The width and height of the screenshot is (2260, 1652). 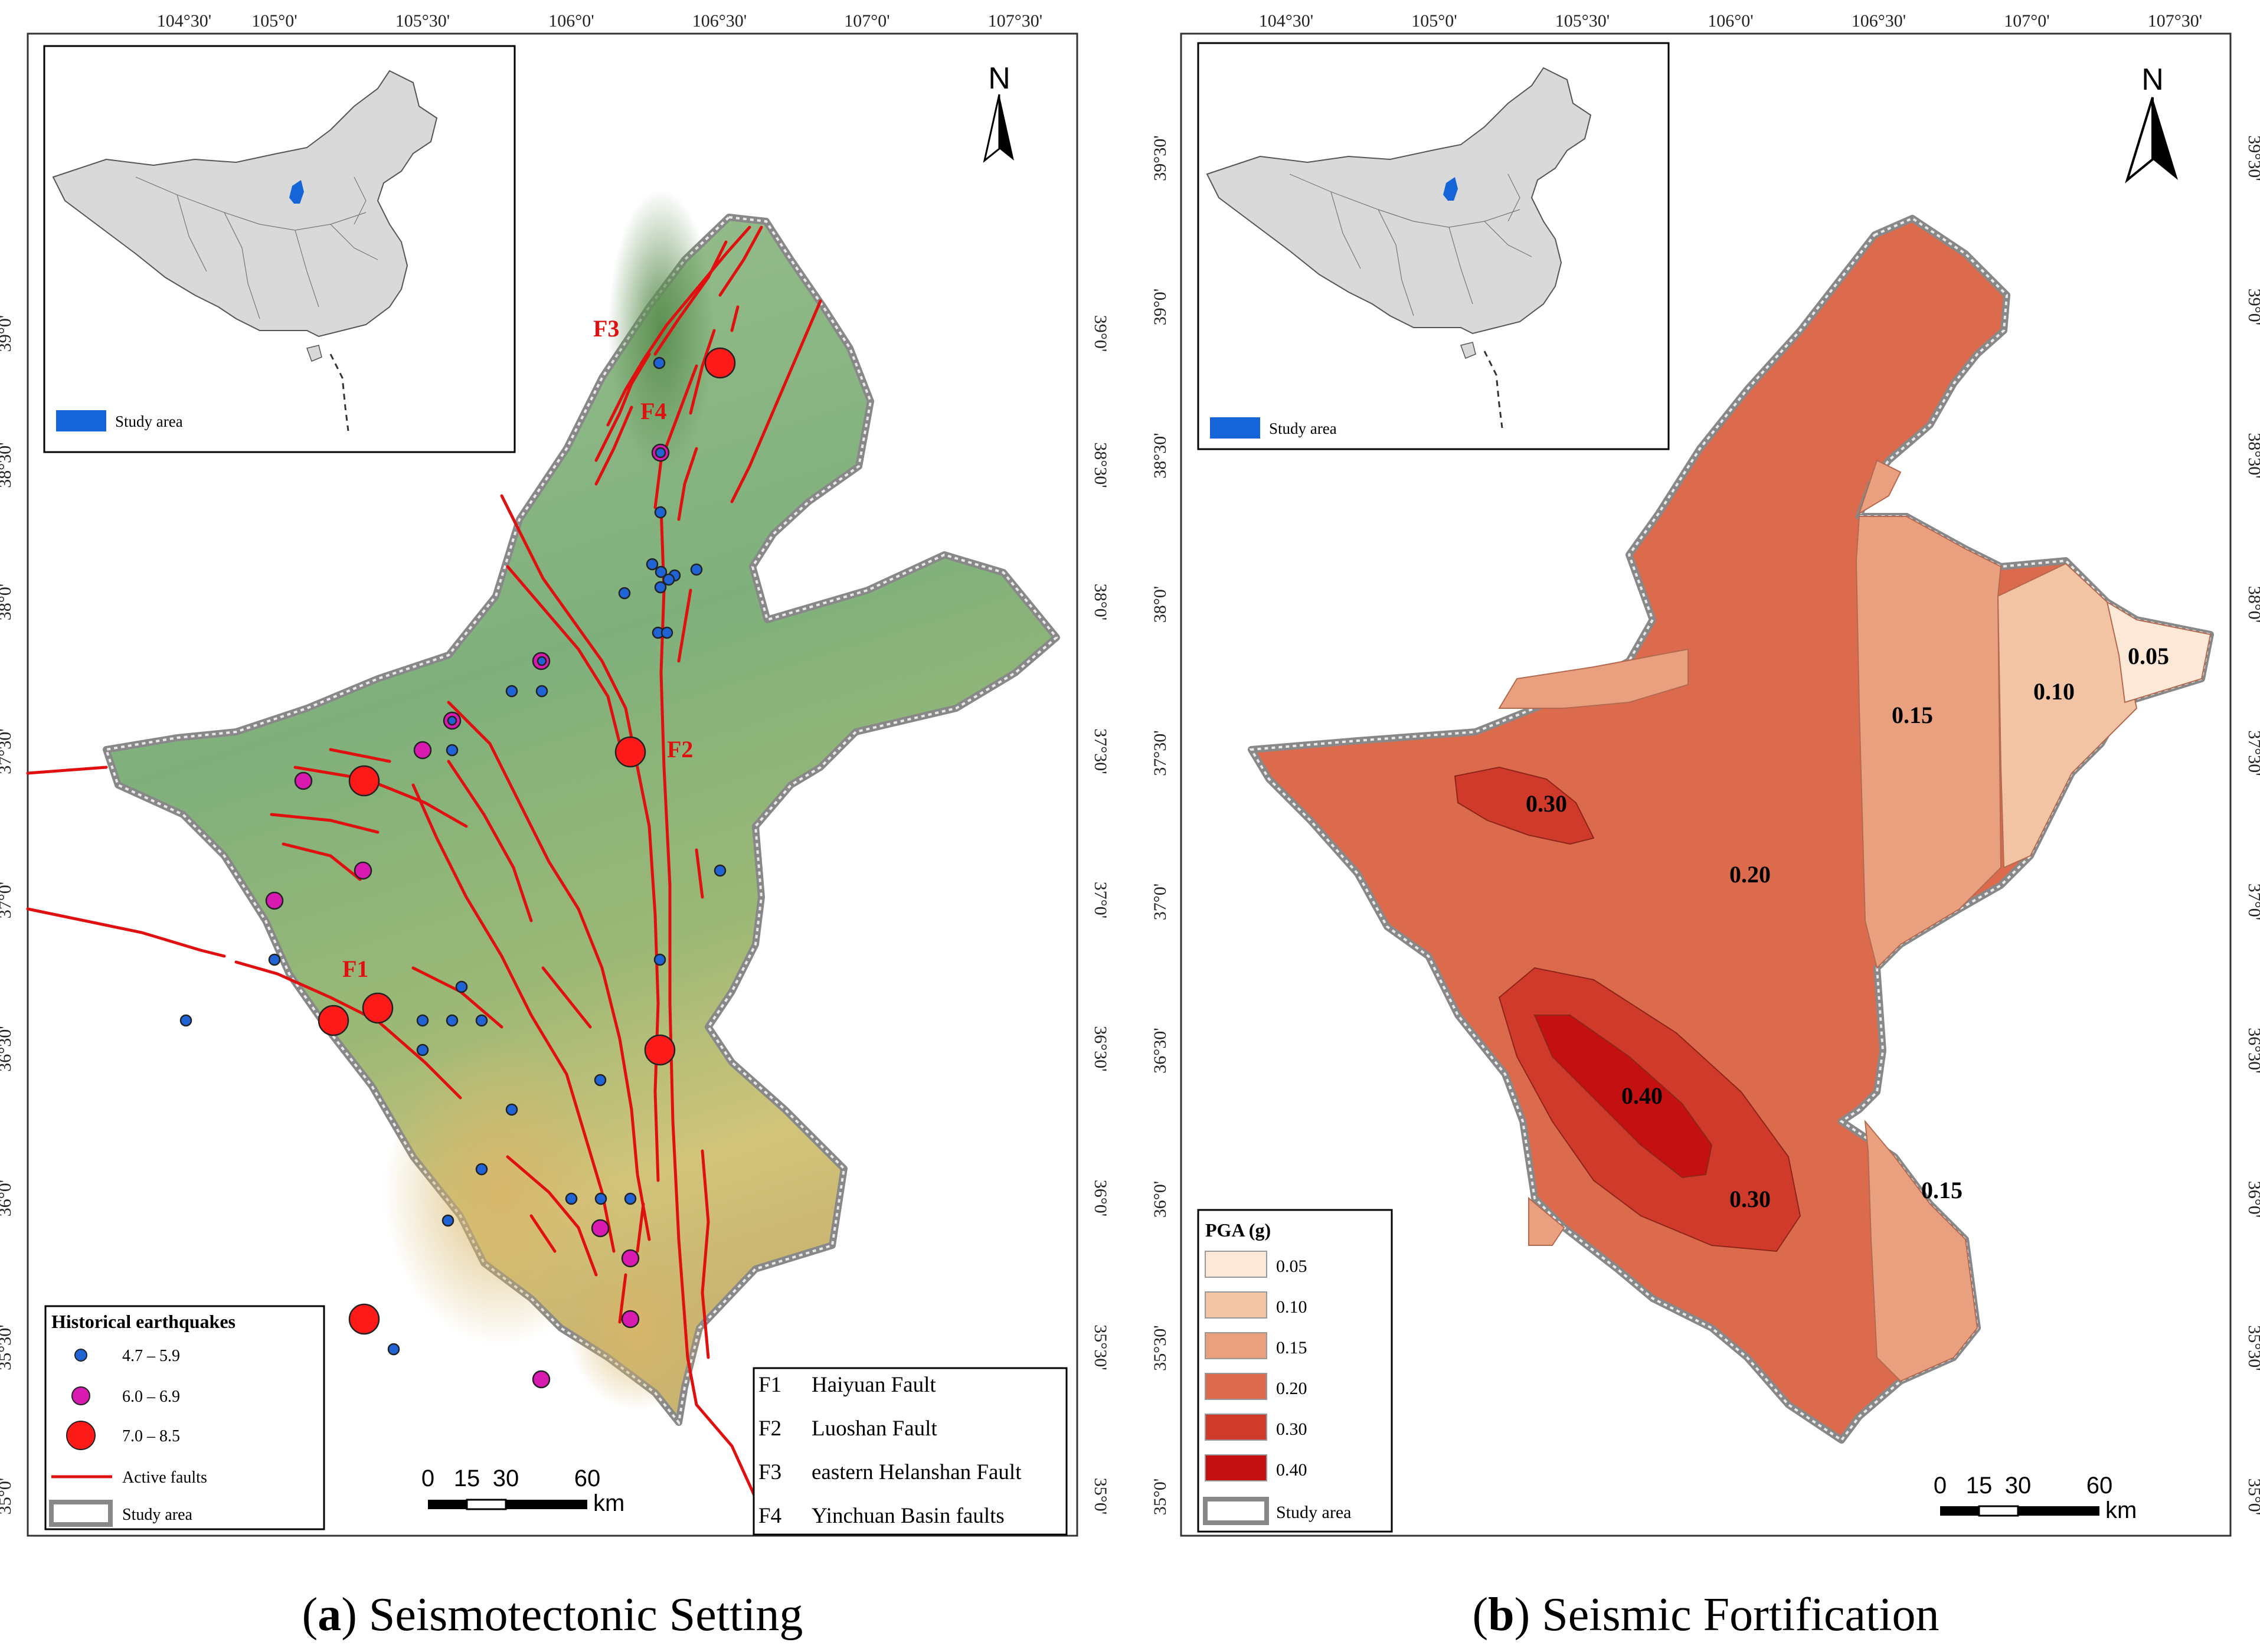 I want to click on legend-label: 4.7 – 5.9, so click(x=151, y=1356).